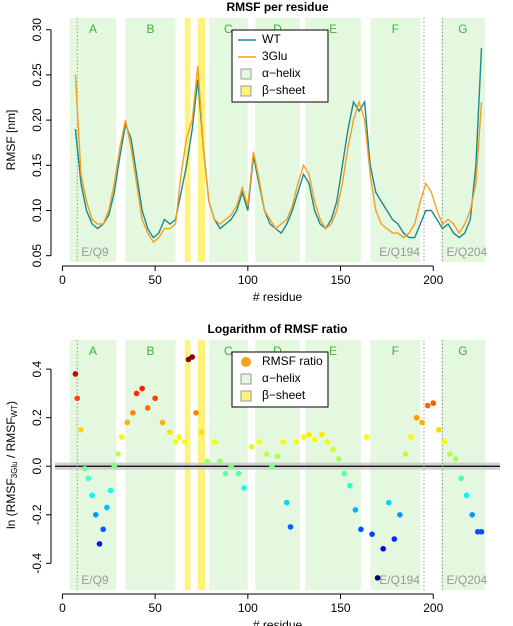  What do you see at coordinates (274, 56) in the screenshot?
I see `legend-label: 3Glu` at bounding box center [274, 56].